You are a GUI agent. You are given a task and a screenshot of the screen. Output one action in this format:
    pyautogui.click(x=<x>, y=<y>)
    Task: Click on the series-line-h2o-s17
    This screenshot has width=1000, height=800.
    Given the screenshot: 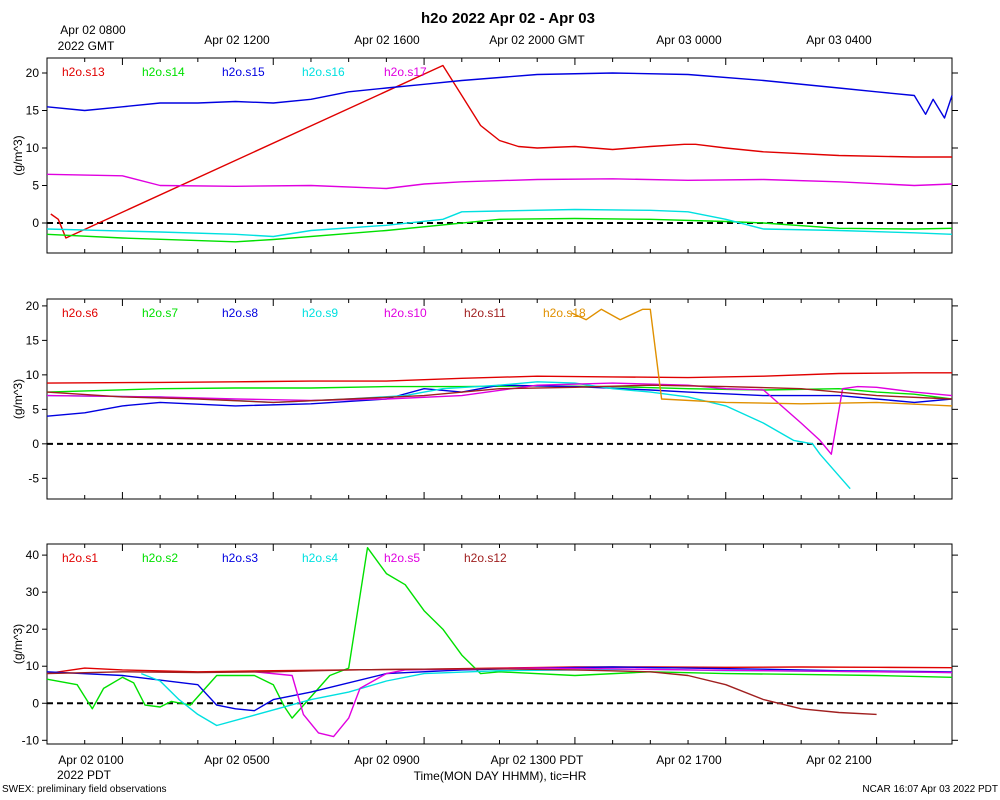 What is the action you would take?
    pyautogui.click(x=499, y=181)
    